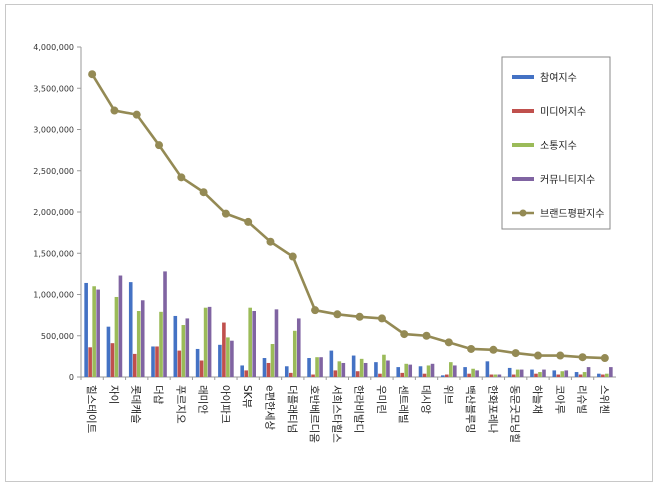 This screenshot has height=489, width=660. I want to click on legend-label: 미디어지수, so click(563, 112).